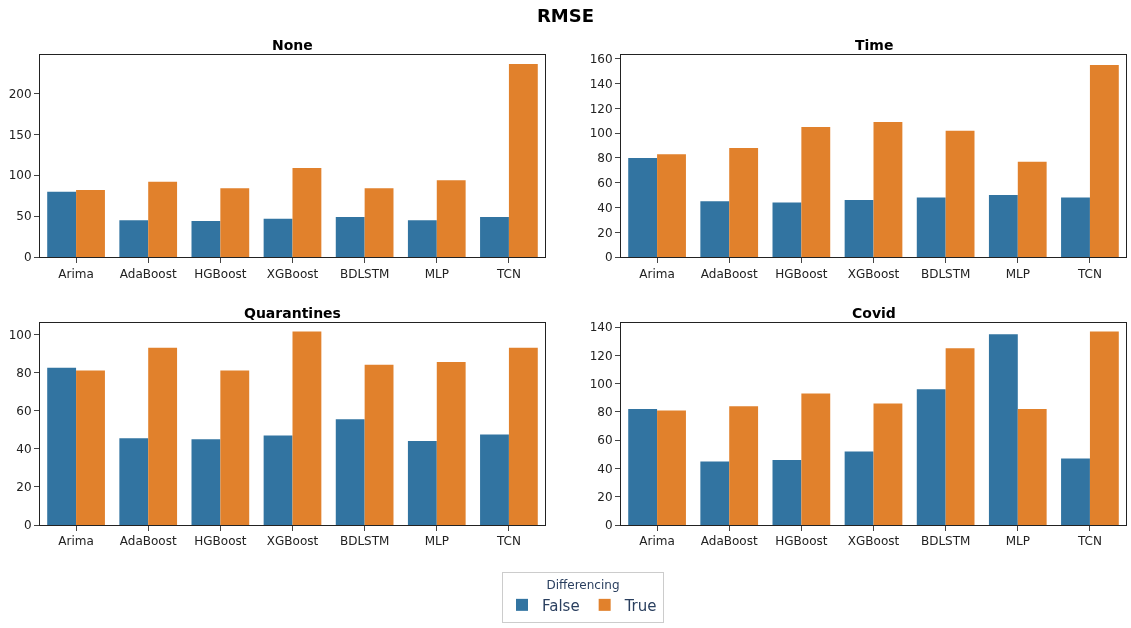  What do you see at coordinates (874, 313) in the screenshot?
I see `chart-title: Covid` at bounding box center [874, 313].